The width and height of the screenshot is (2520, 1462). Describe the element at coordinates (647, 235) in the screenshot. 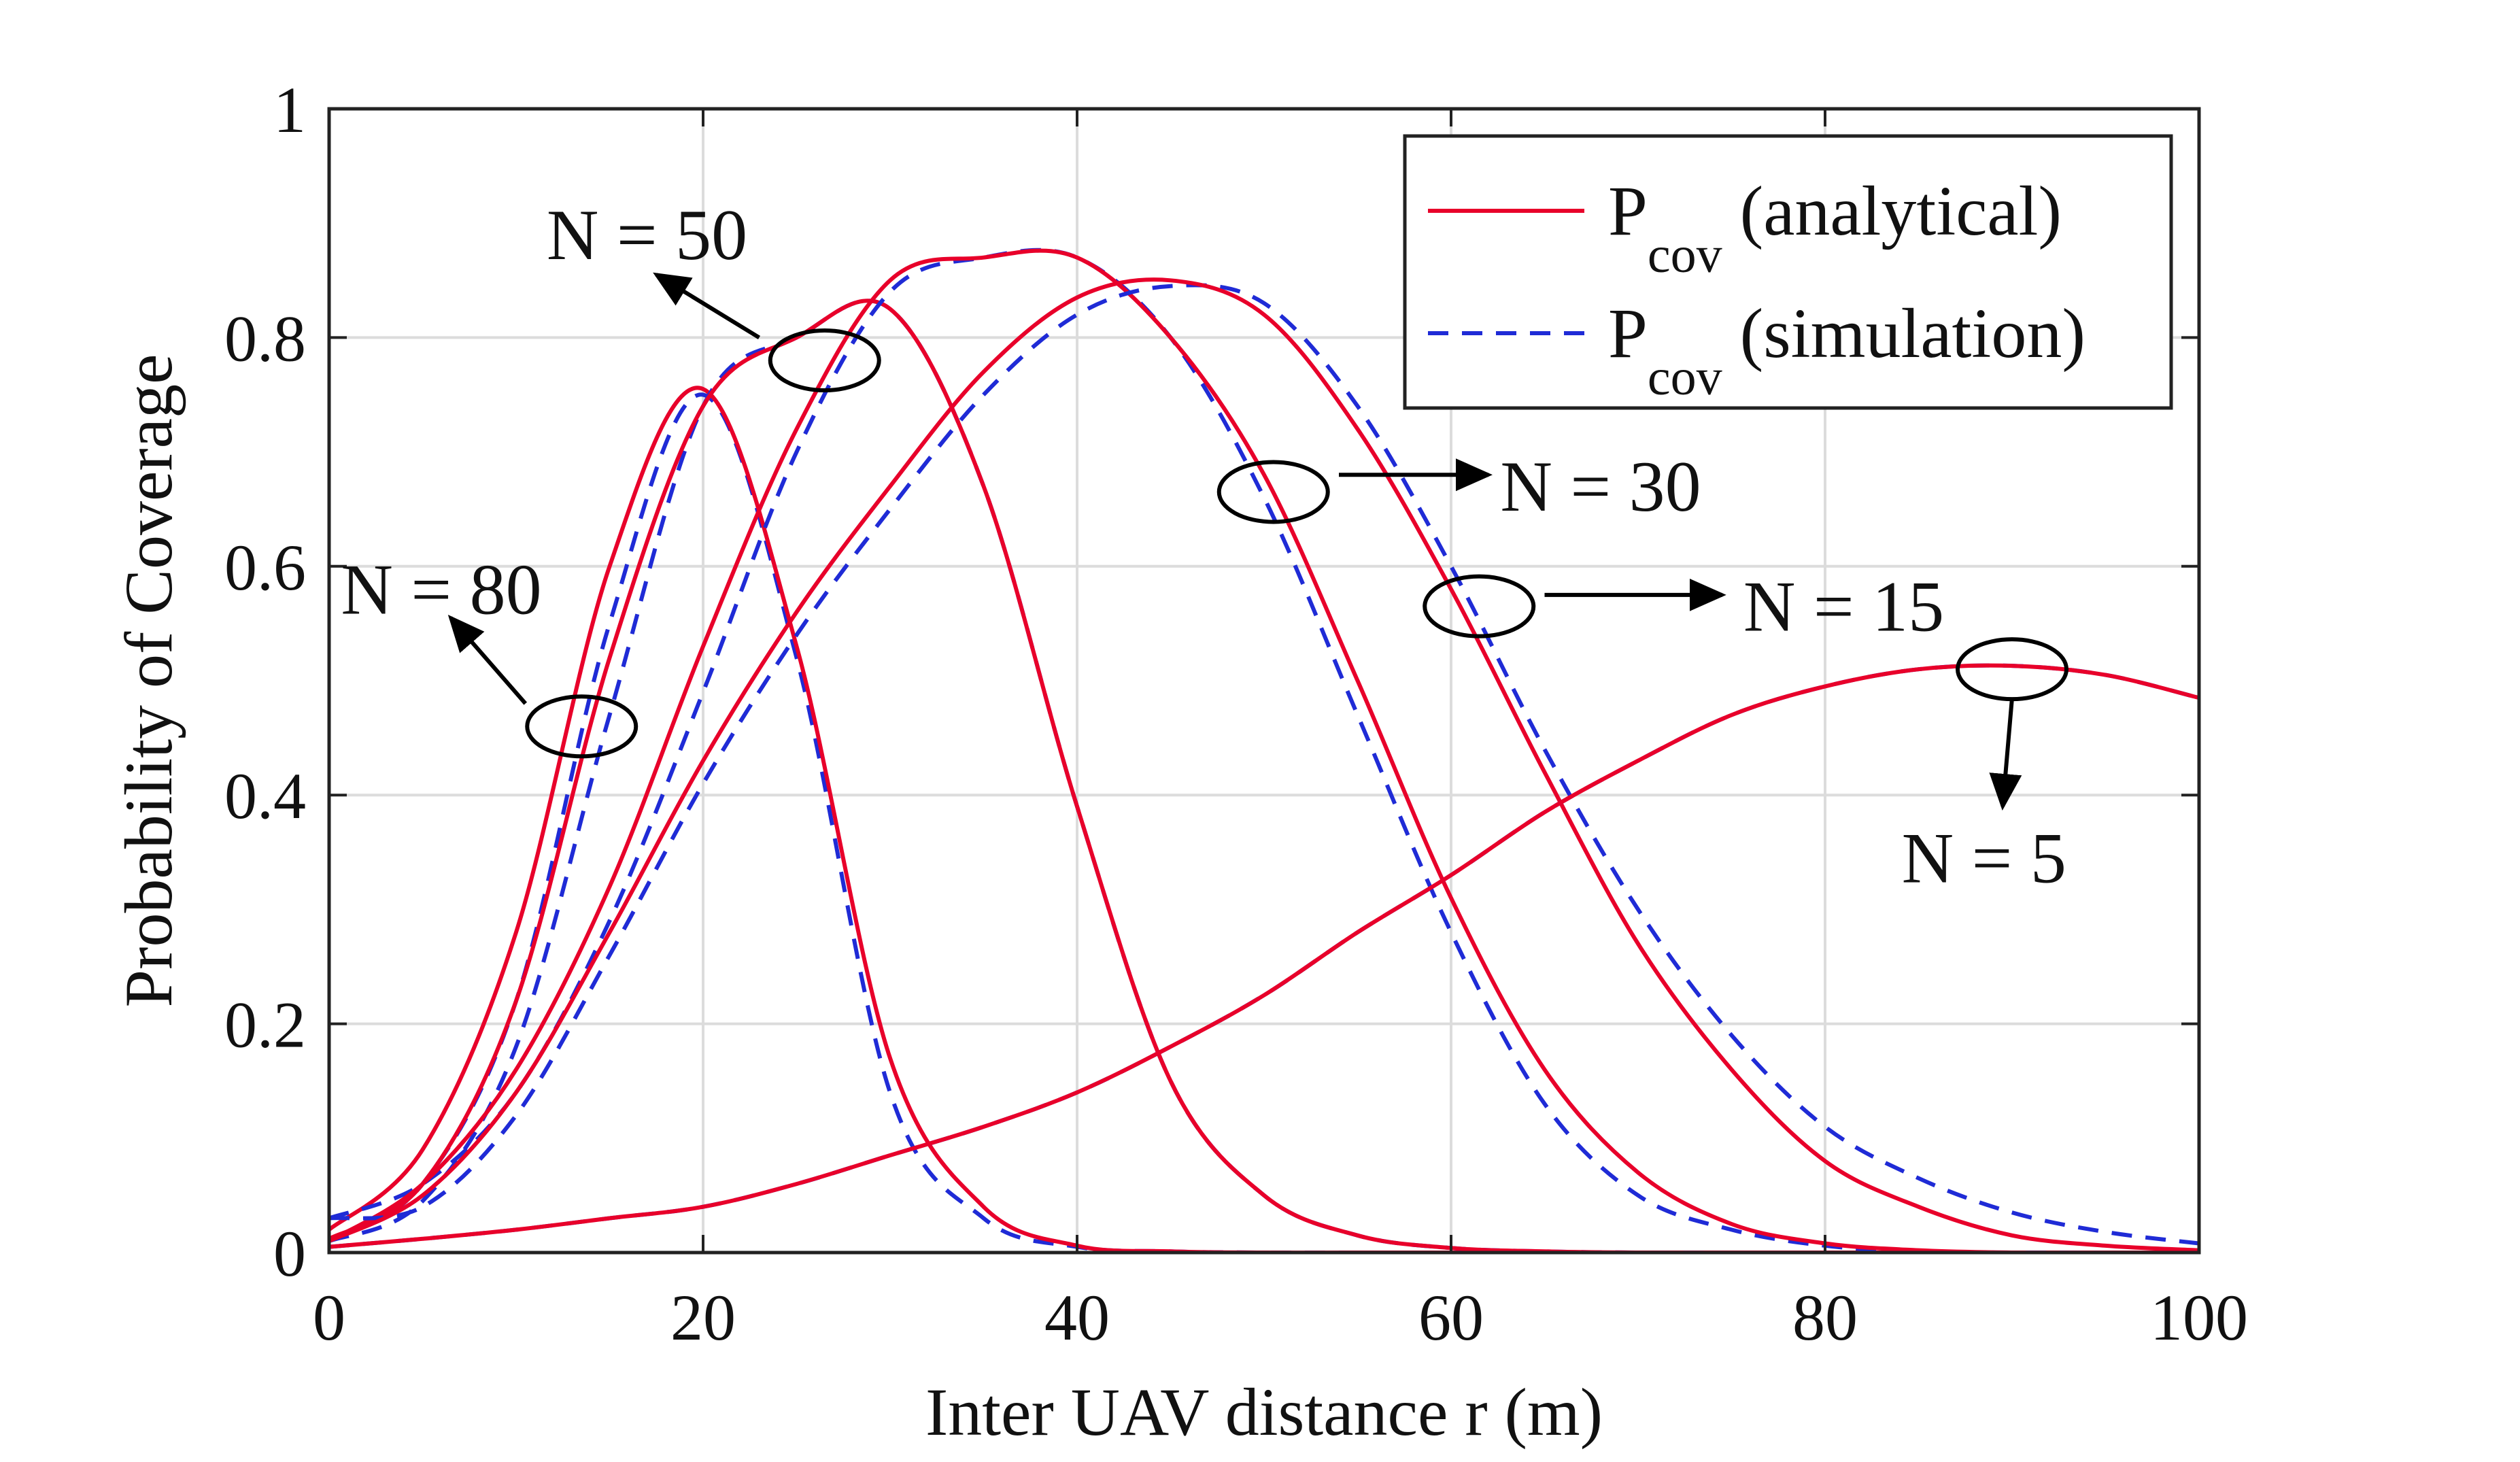

I see `annotation-label: N = 50` at that location.